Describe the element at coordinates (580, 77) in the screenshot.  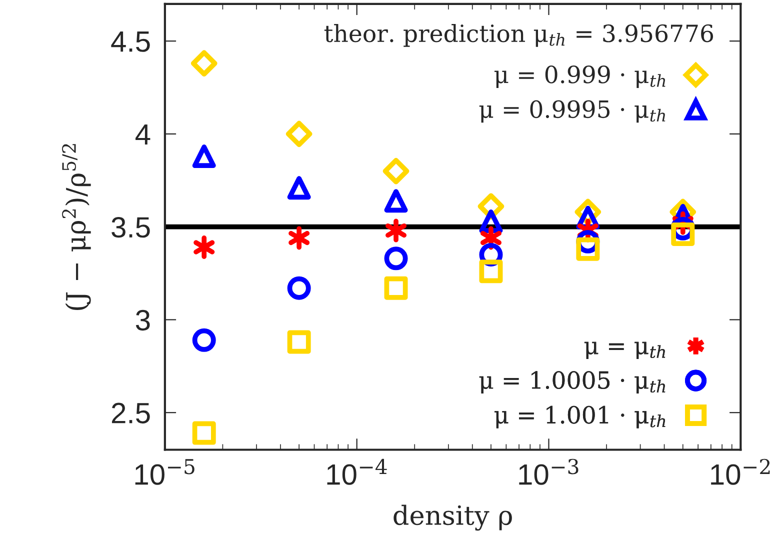
I see `legend-label: μ = 0.999 · μ$_{th}$` at that location.